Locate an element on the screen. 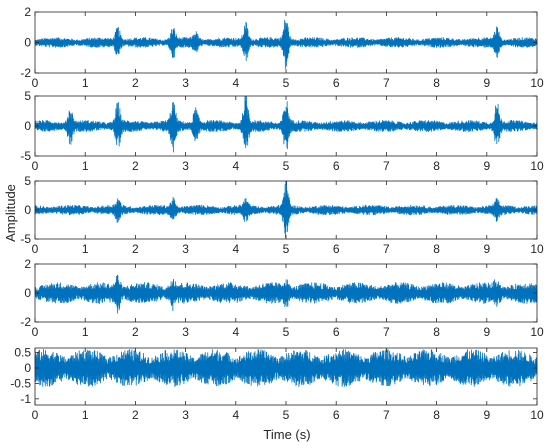  x-axis-label: Time (s) is located at coordinates (286, 434).